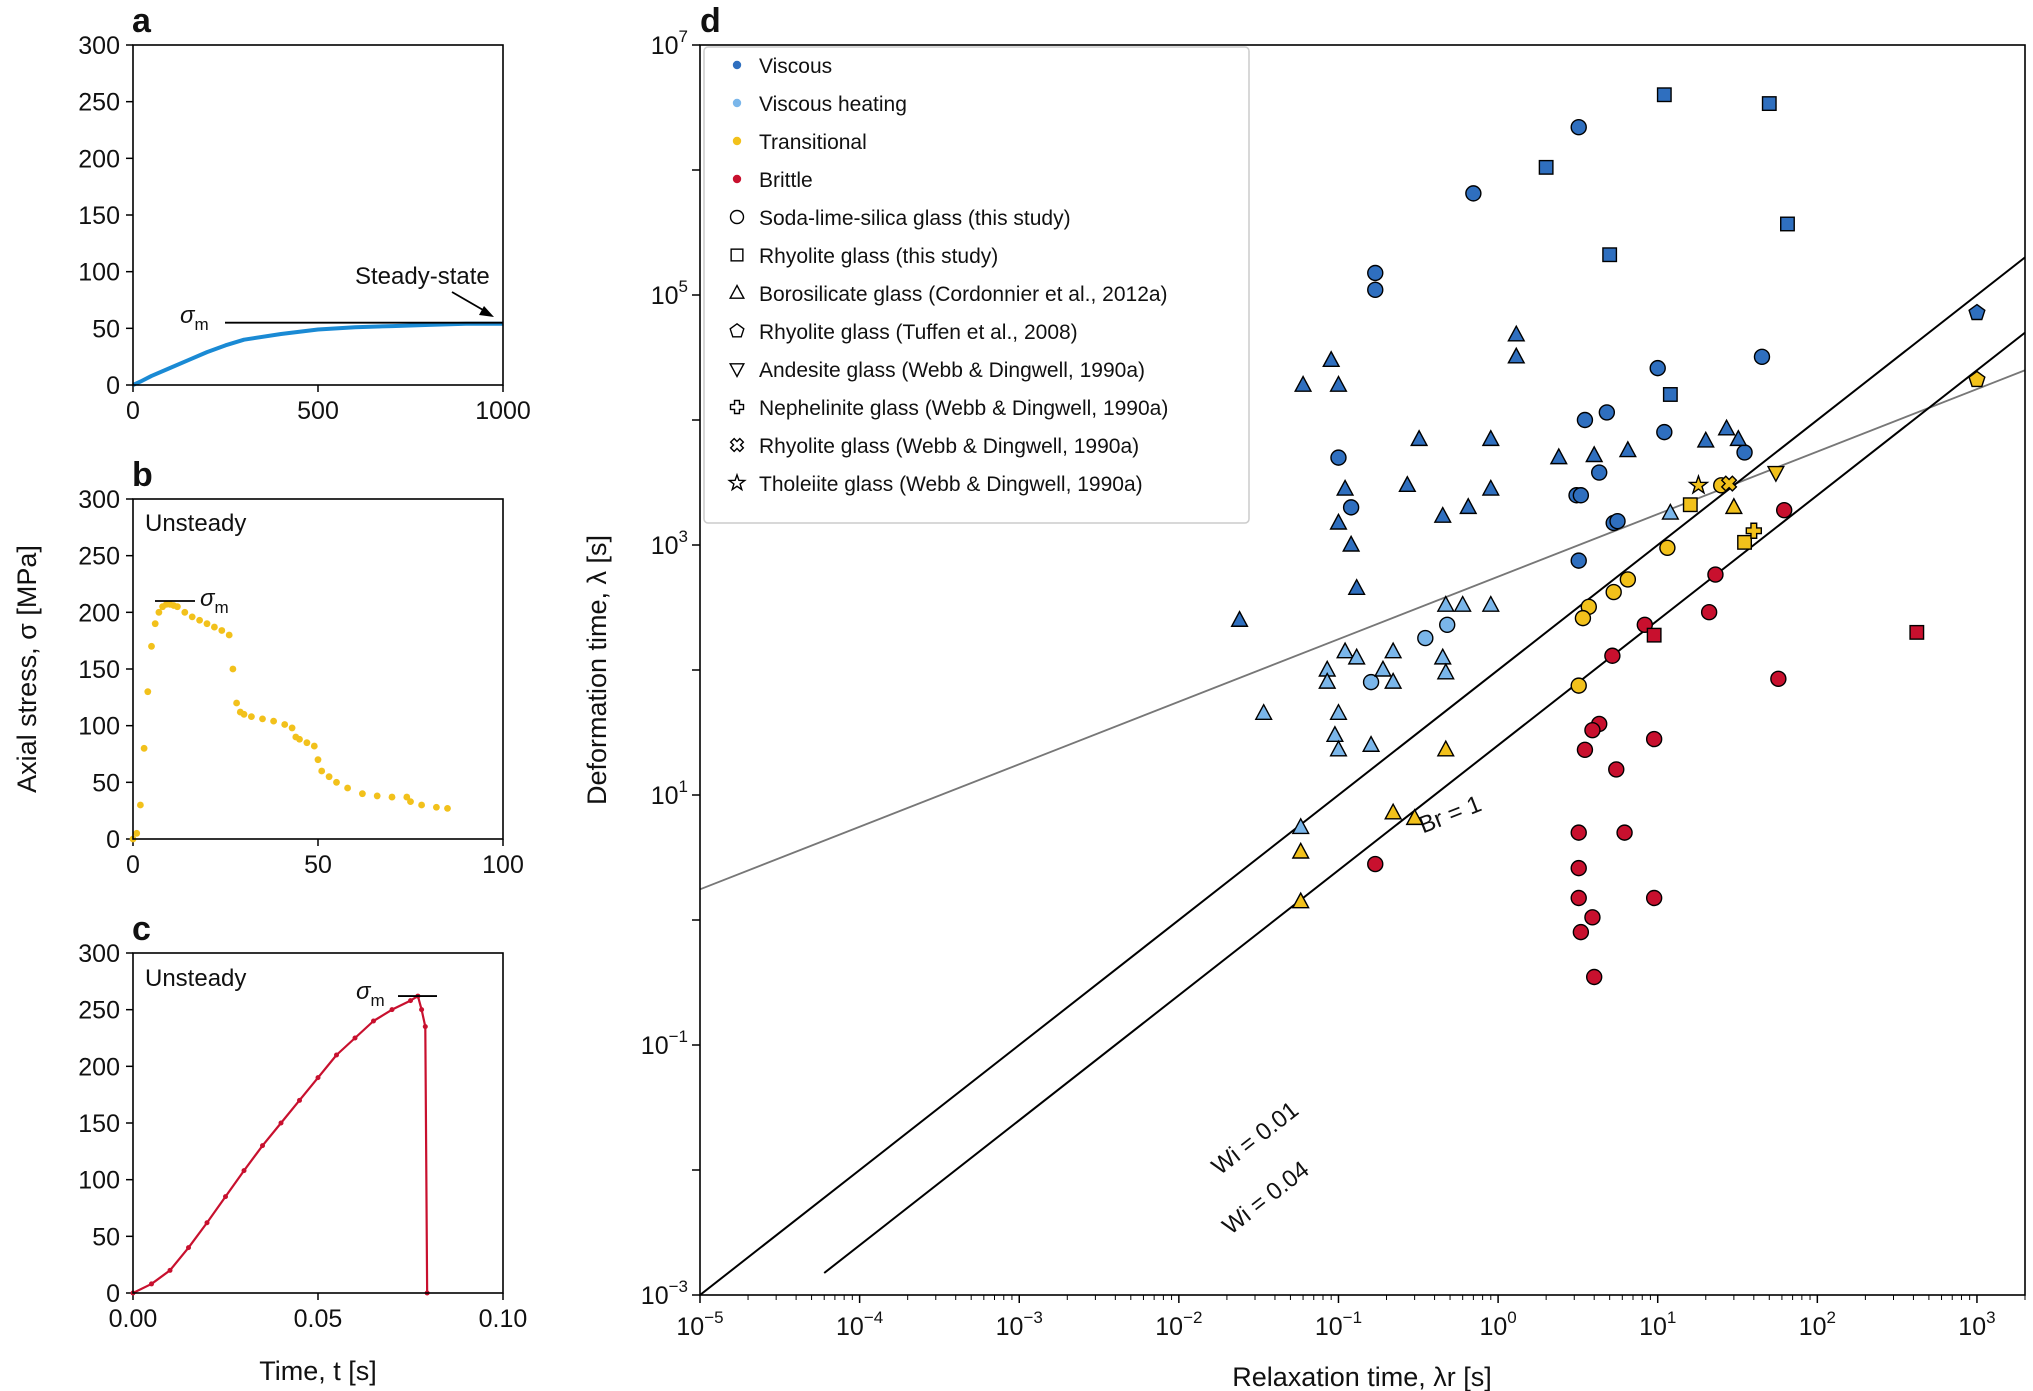 This screenshot has height=1391, width=2033. Describe the element at coordinates (952, 370) in the screenshot. I see `legend-entry-label: Andesite glass (Webb & Dingwell, 1990a)` at that location.